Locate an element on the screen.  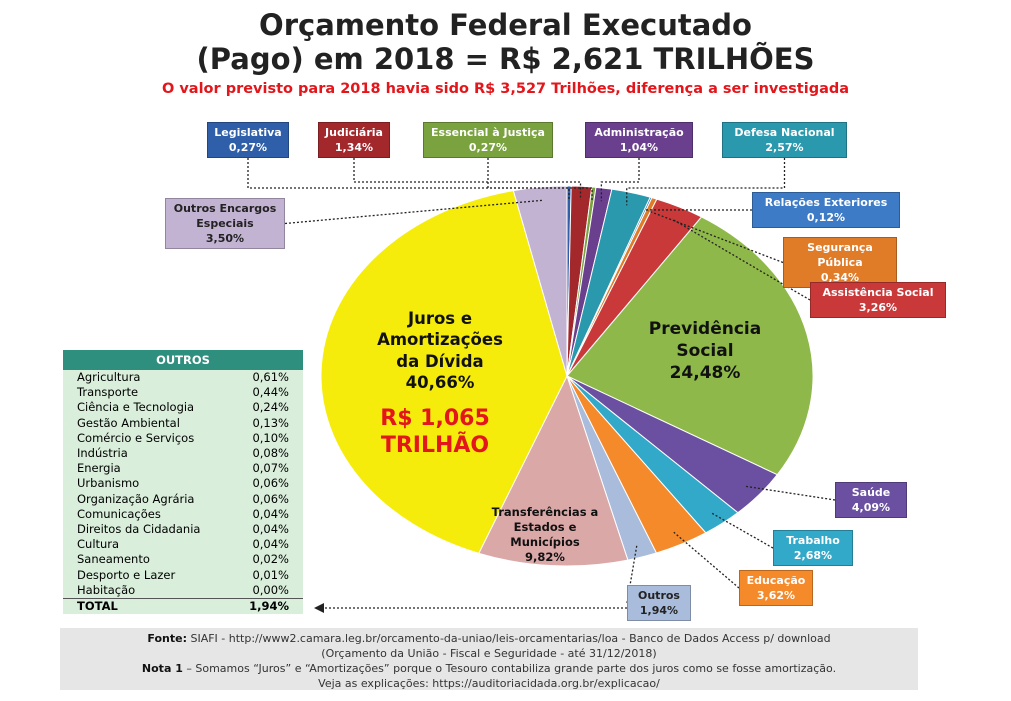
table-row: Comércio e Serviços 0,10% is located at coordinates (183, 438).